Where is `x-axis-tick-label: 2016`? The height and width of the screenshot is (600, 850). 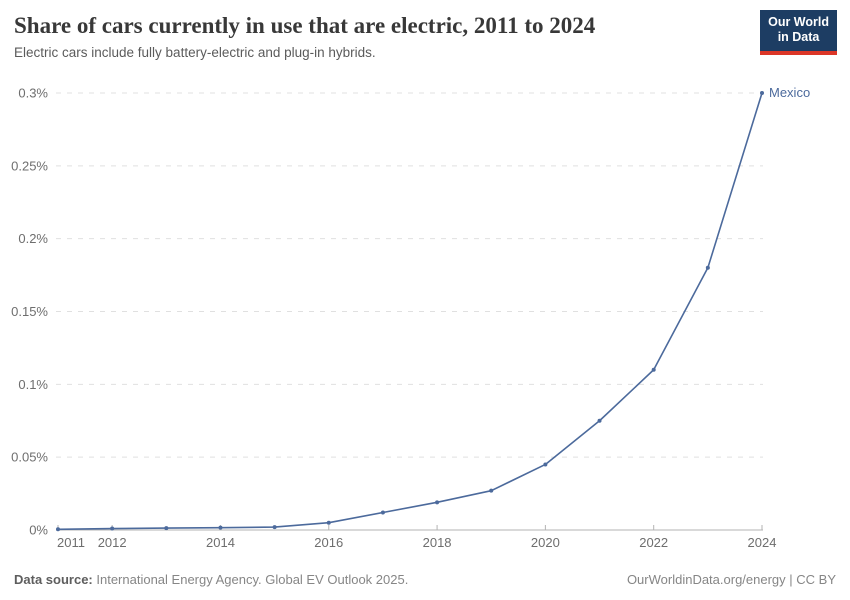
x-axis-tick-label: 2016 is located at coordinates (328, 542).